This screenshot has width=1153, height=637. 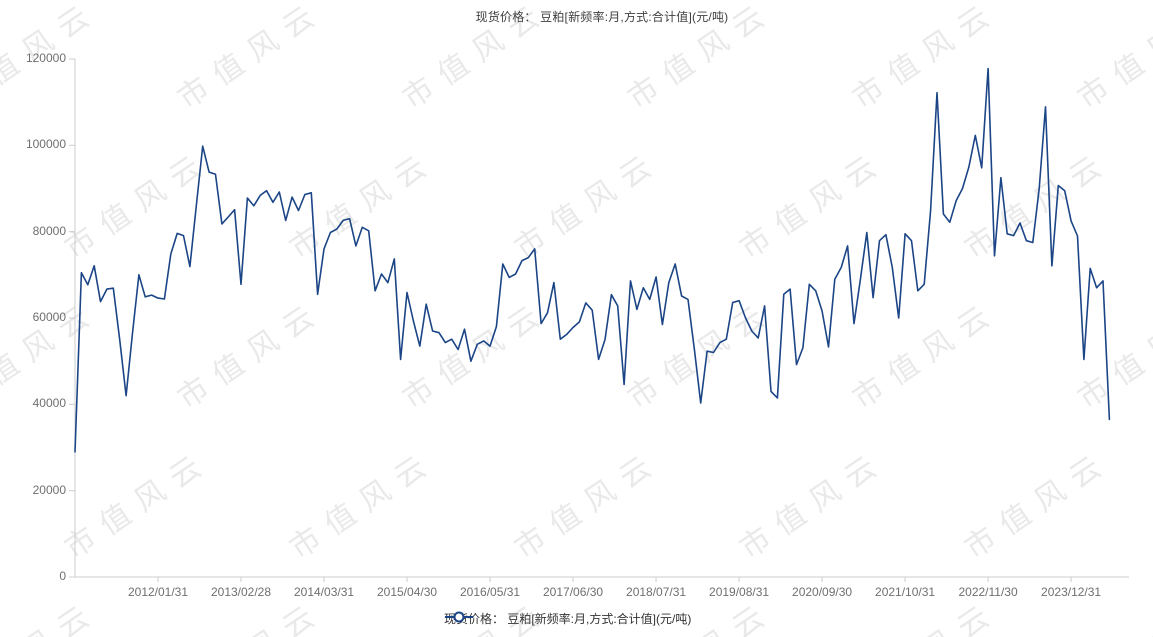 What do you see at coordinates (49, 317) in the screenshot?
I see `y-axis-tick-label: 60000` at bounding box center [49, 317].